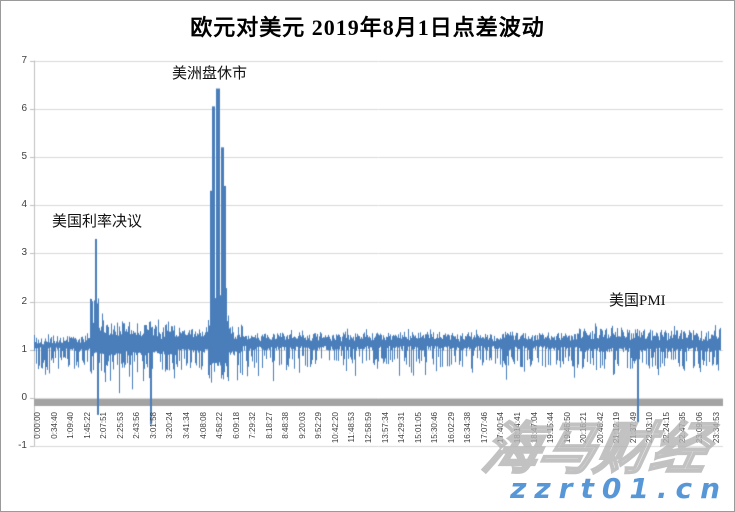 This screenshot has width=735, height=512. I want to click on x-tick-label: 7:29:32, so click(253, 425).